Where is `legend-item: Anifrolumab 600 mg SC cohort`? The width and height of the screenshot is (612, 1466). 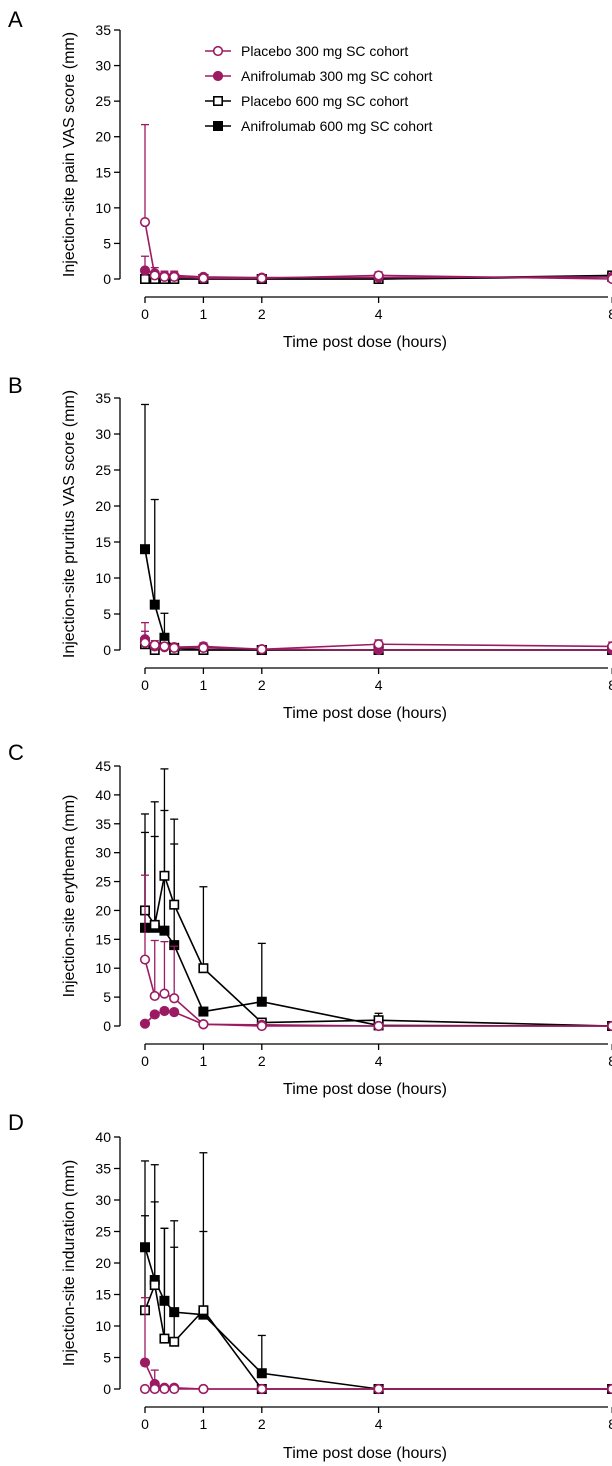 legend-item: Anifrolumab 600 mg SC cohort is located at coordinates (319, 126).